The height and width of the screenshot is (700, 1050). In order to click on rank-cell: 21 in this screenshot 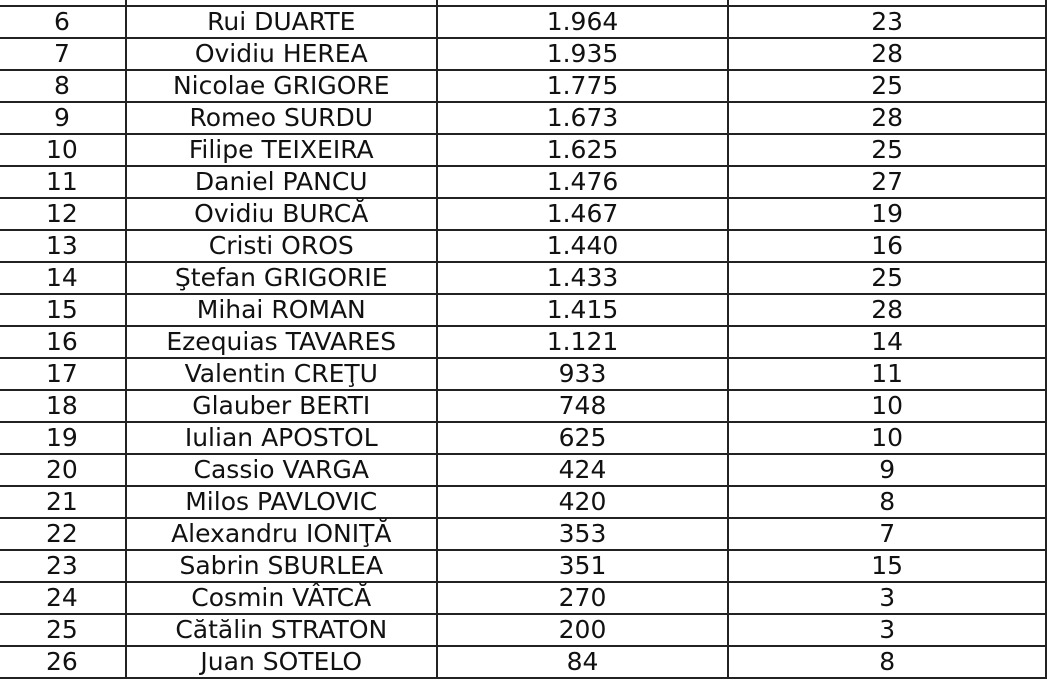, I will do `click(63, 502)`.